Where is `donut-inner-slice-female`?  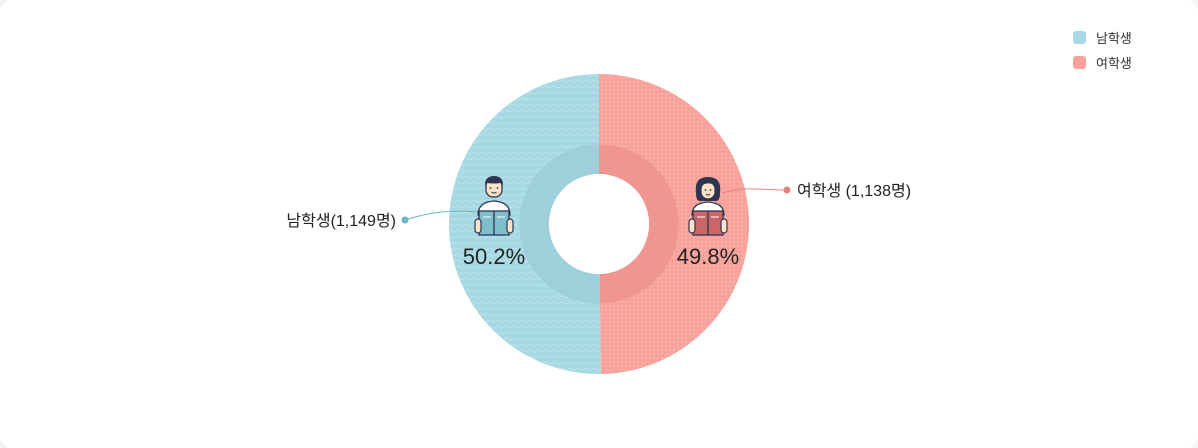
donut-inner-slice-female is located at coordinates (639, 224).